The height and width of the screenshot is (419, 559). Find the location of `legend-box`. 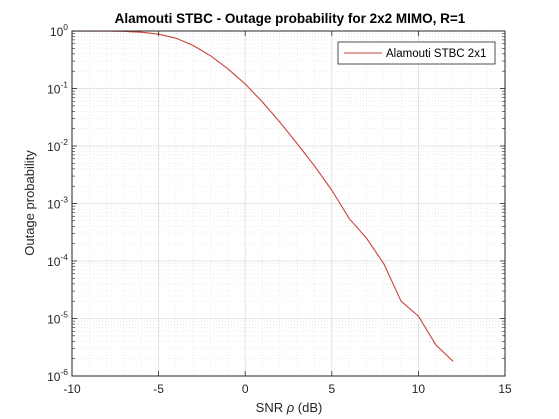

legend-box is located at coordinates (416, 53).